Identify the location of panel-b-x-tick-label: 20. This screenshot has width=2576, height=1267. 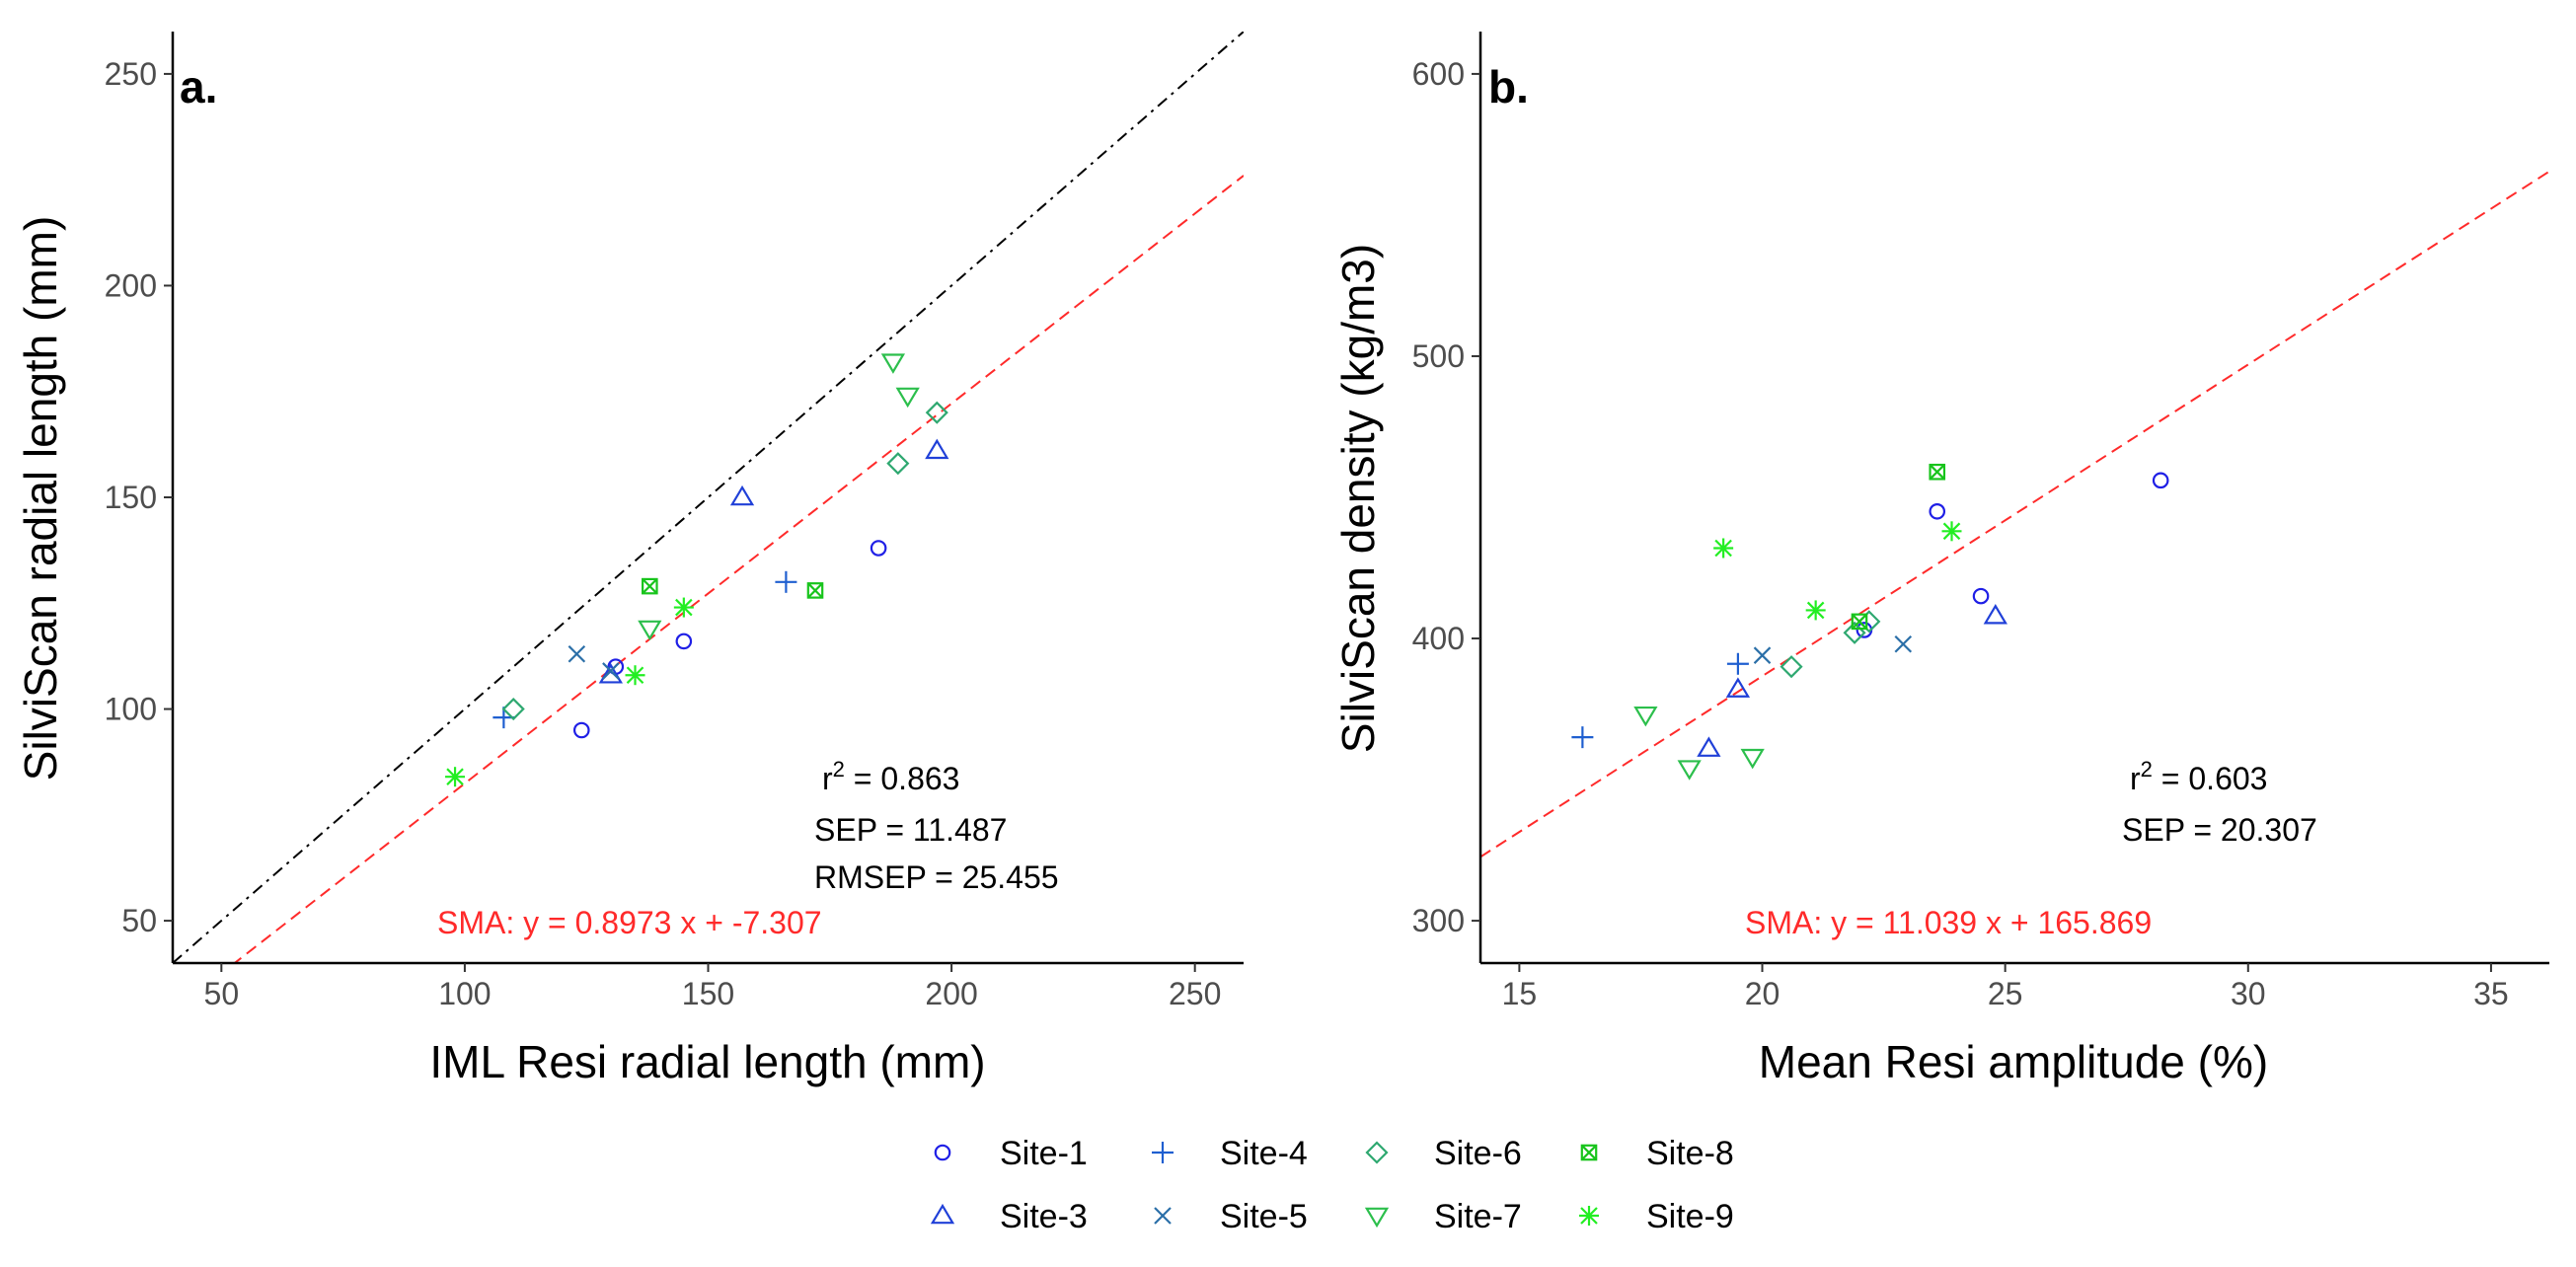
(1763, 993).